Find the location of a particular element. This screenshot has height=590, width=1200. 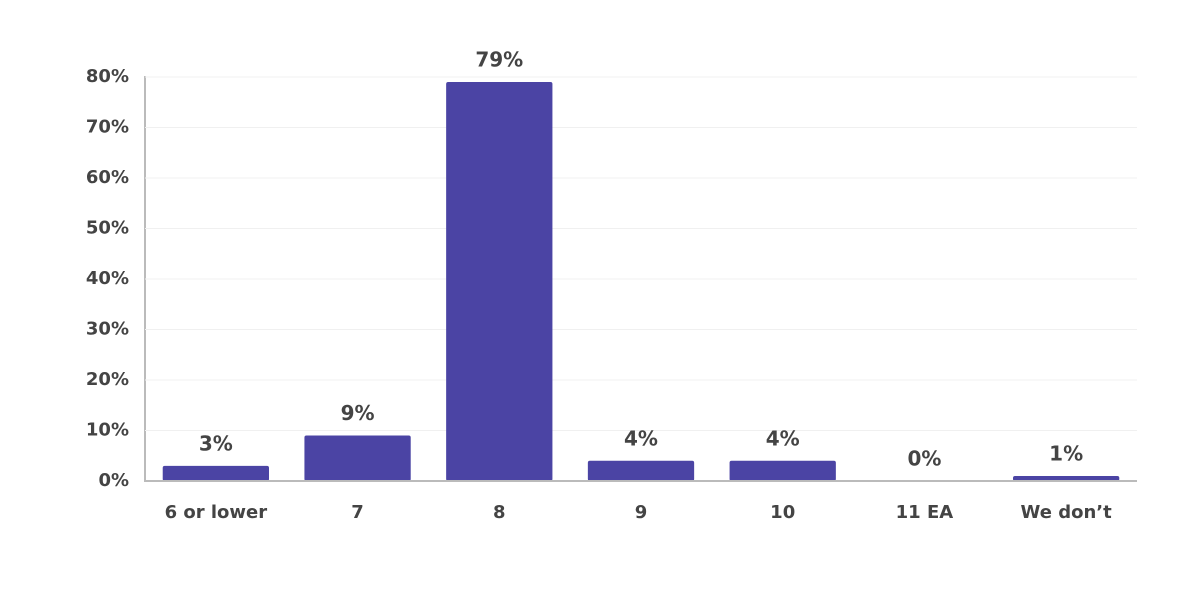

value-label: 79% is located at coordinates (499, 60).